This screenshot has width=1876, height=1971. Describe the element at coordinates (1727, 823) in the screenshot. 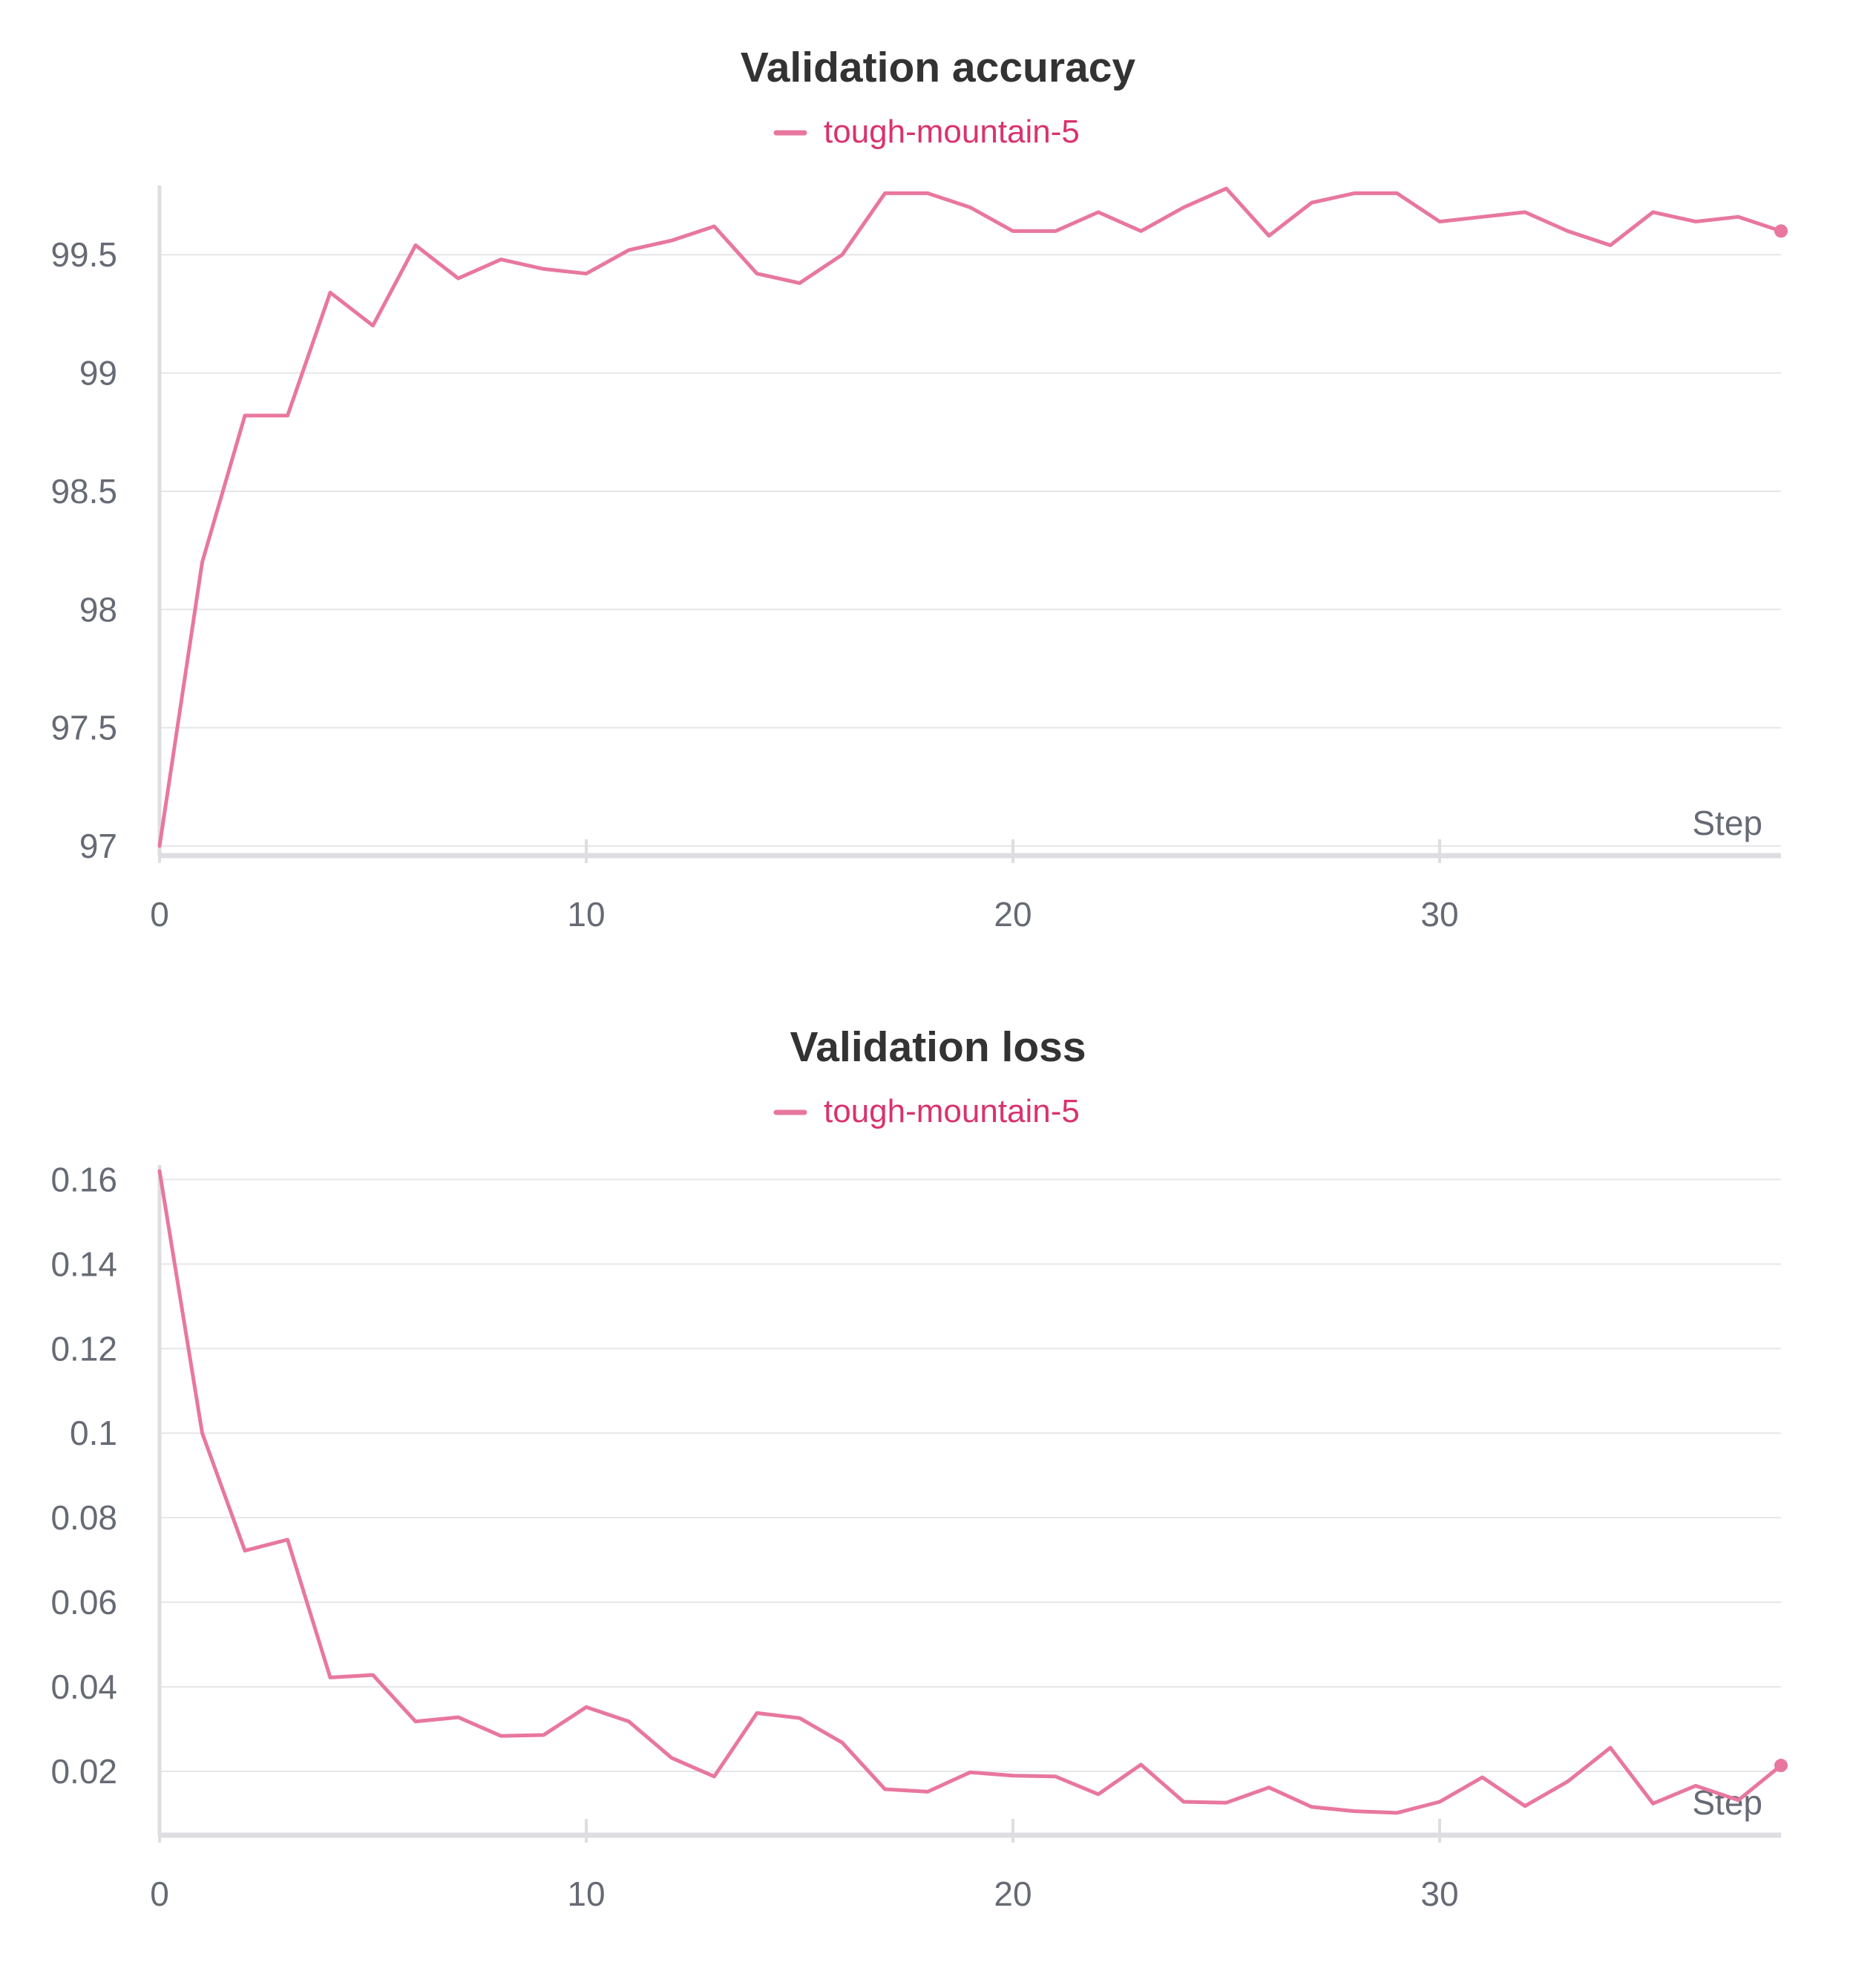

I see `accuracy-x-axis-name: Step` at that location.